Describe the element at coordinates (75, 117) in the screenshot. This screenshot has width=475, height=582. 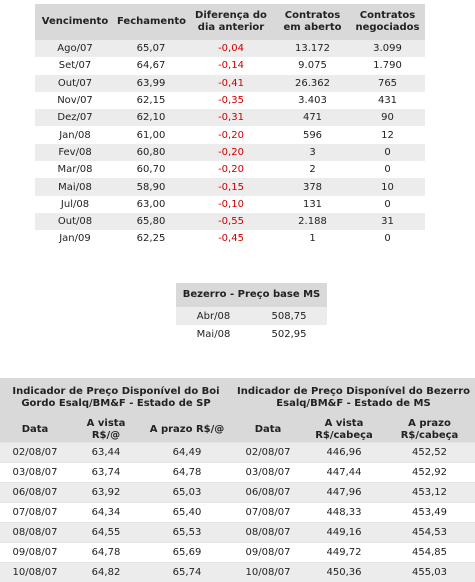
I see `table-cell: Dez/07` at that location.